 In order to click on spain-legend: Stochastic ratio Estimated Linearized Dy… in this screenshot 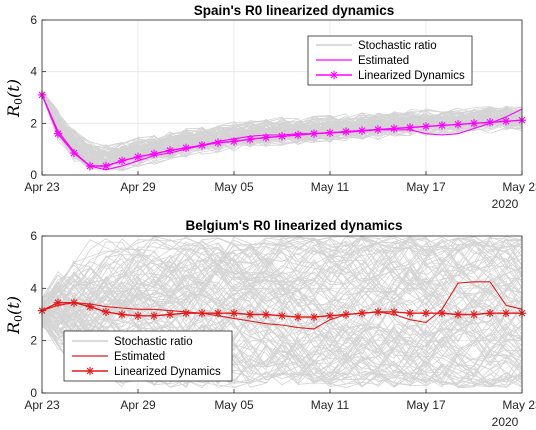, I will do `click(390, 60)`.